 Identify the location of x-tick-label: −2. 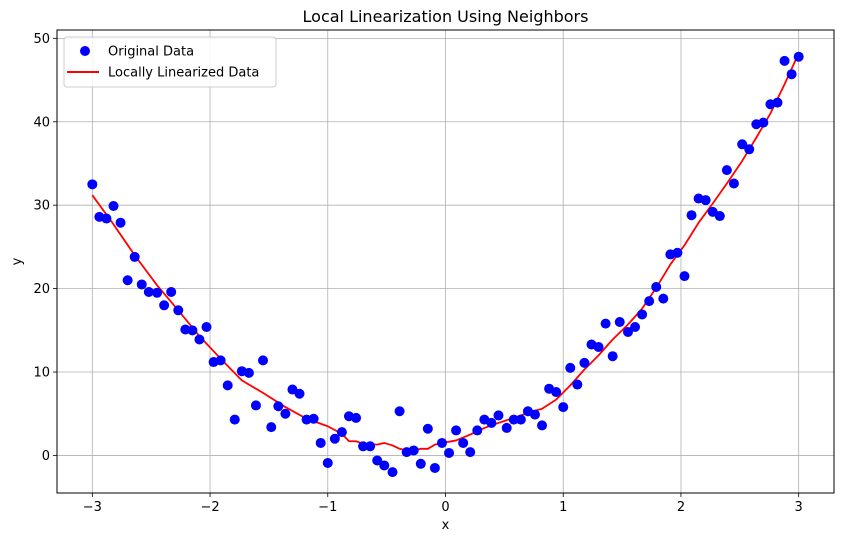
(209, 507).